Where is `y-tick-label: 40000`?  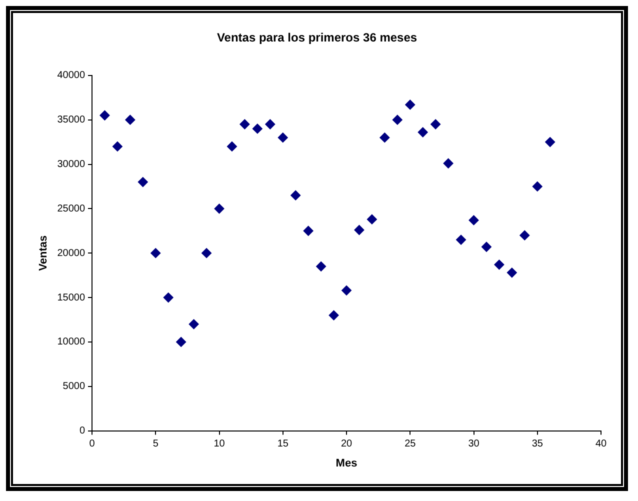
y-tick-label: 40000 is located at coordinates (71, 76).